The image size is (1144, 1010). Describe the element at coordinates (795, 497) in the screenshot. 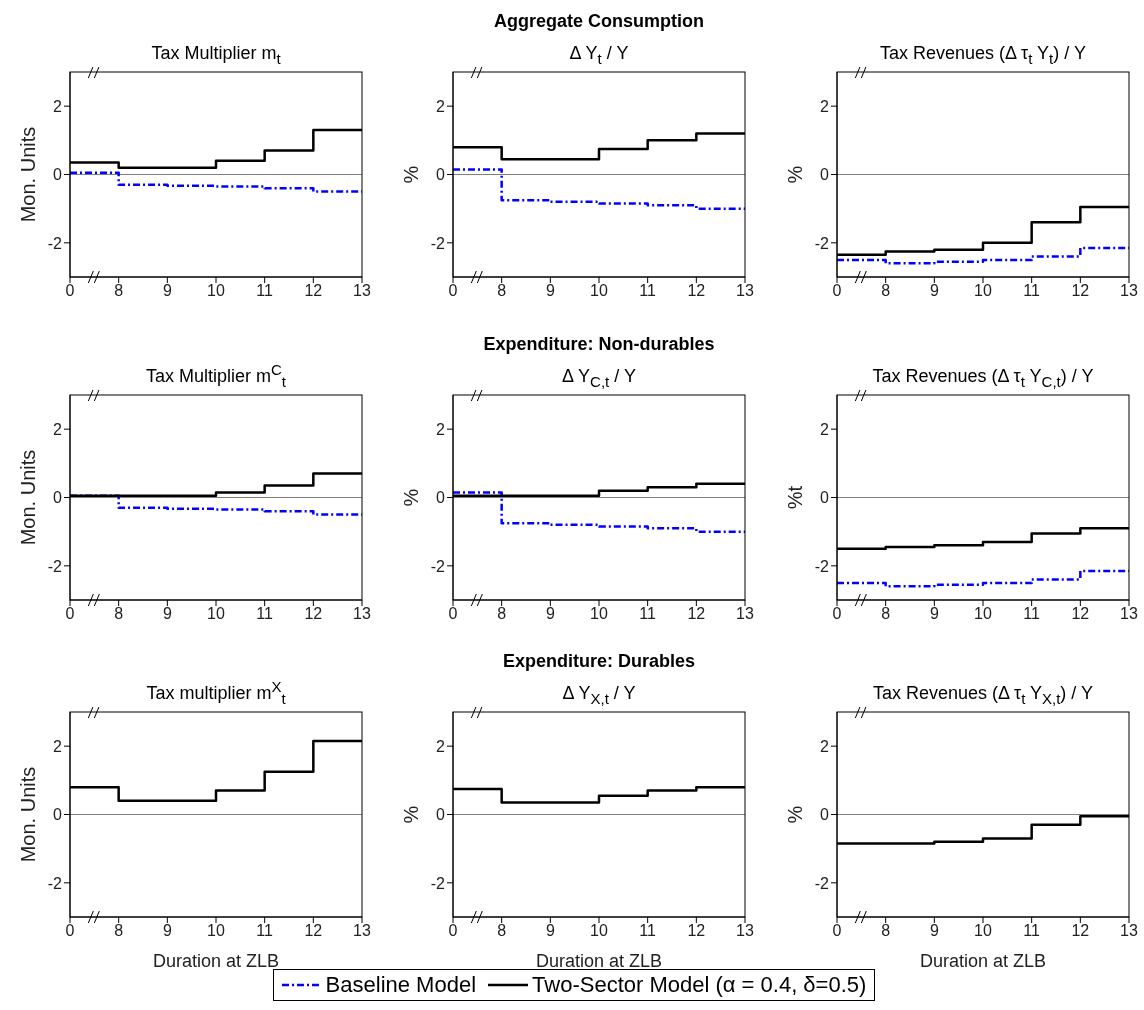

I see `y-axis-title: %t` at that location.